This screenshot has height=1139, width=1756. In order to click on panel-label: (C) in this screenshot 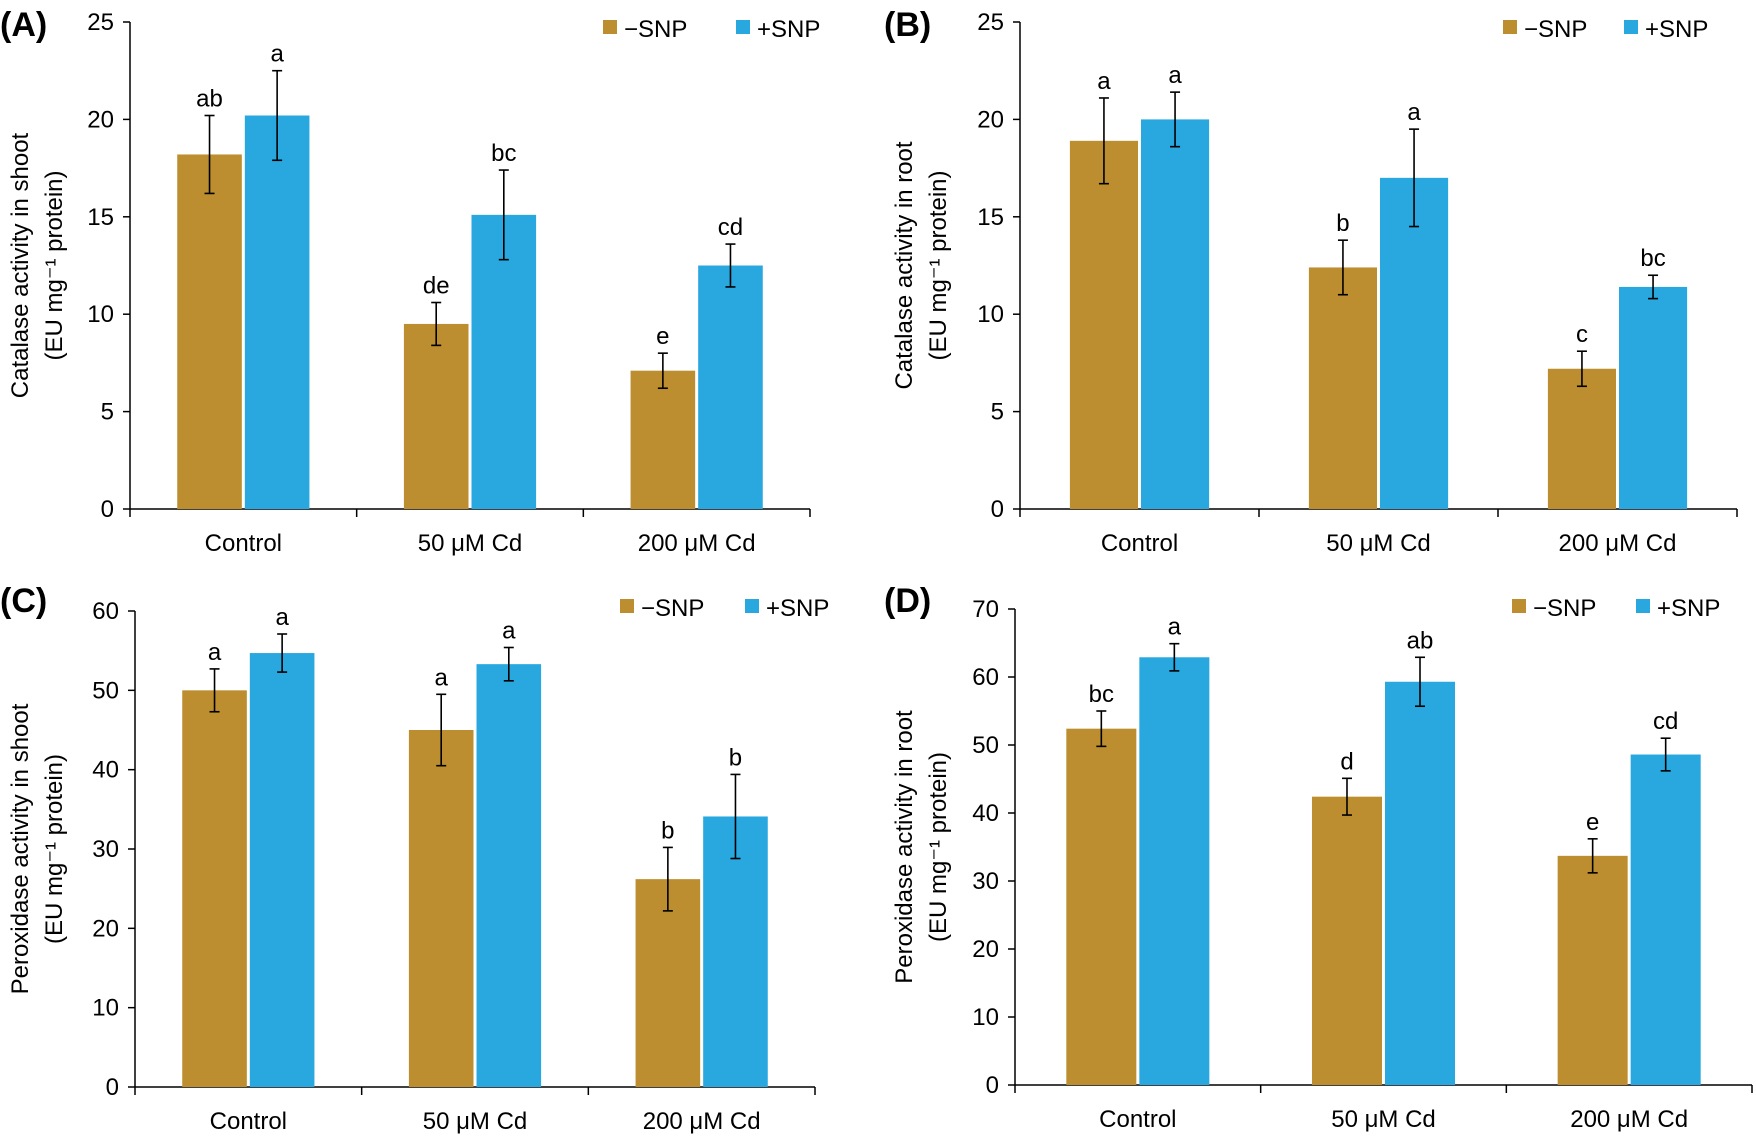, I will do `click(23, 601)`.